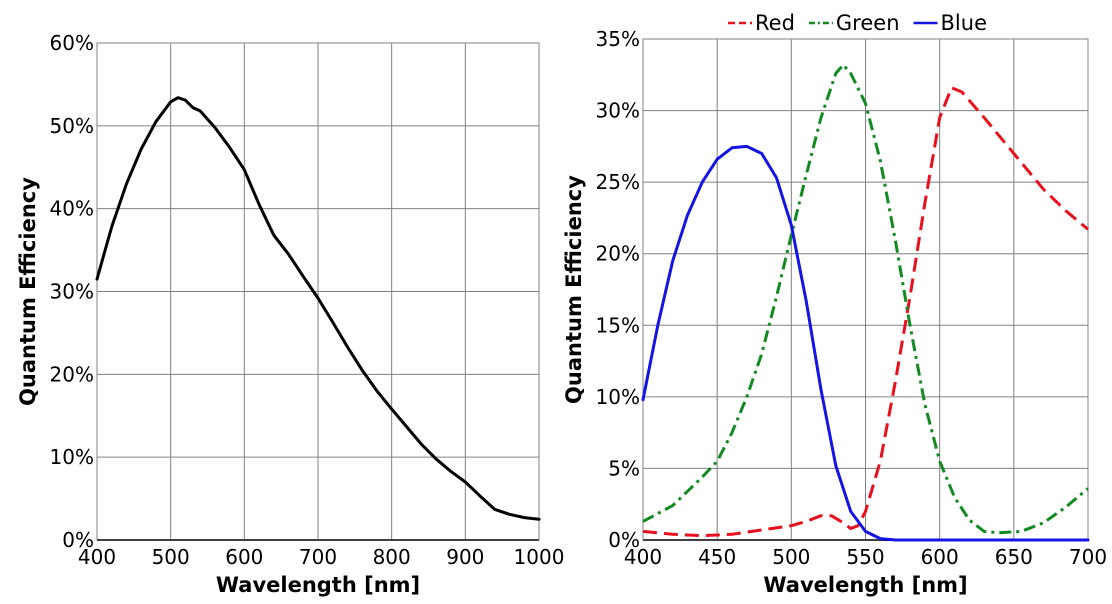 The height and width of the screenshot is (604, 1112). I want to click on left-y-ticks: 0% 10% 20% 30% 40% 50% 60%, so click(72, 291).